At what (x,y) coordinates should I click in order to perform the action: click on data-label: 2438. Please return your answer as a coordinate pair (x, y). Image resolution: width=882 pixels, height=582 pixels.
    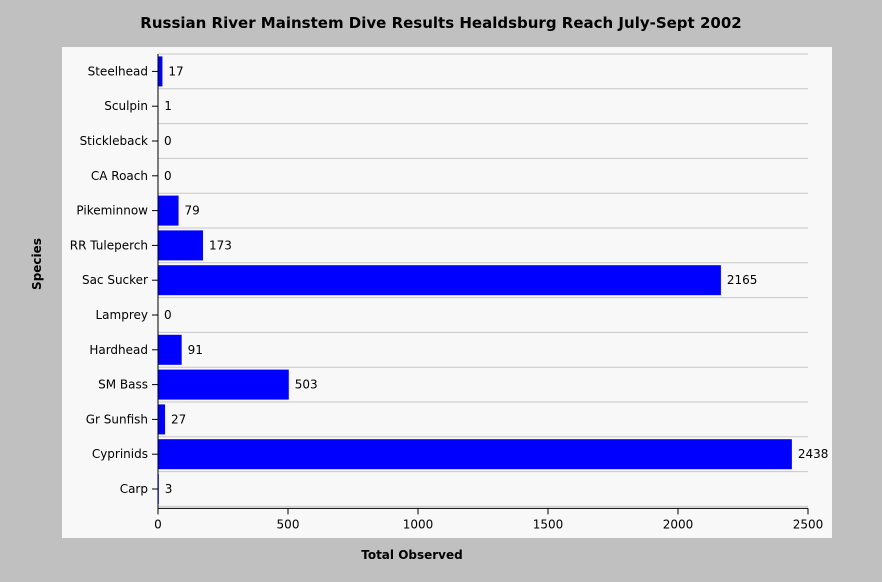
    Looking at the image, I should click on (813, 454).